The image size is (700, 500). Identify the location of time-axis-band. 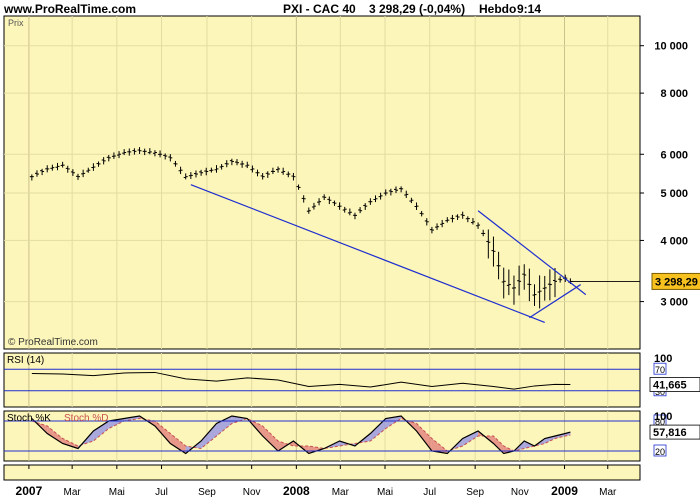
(322, 472).